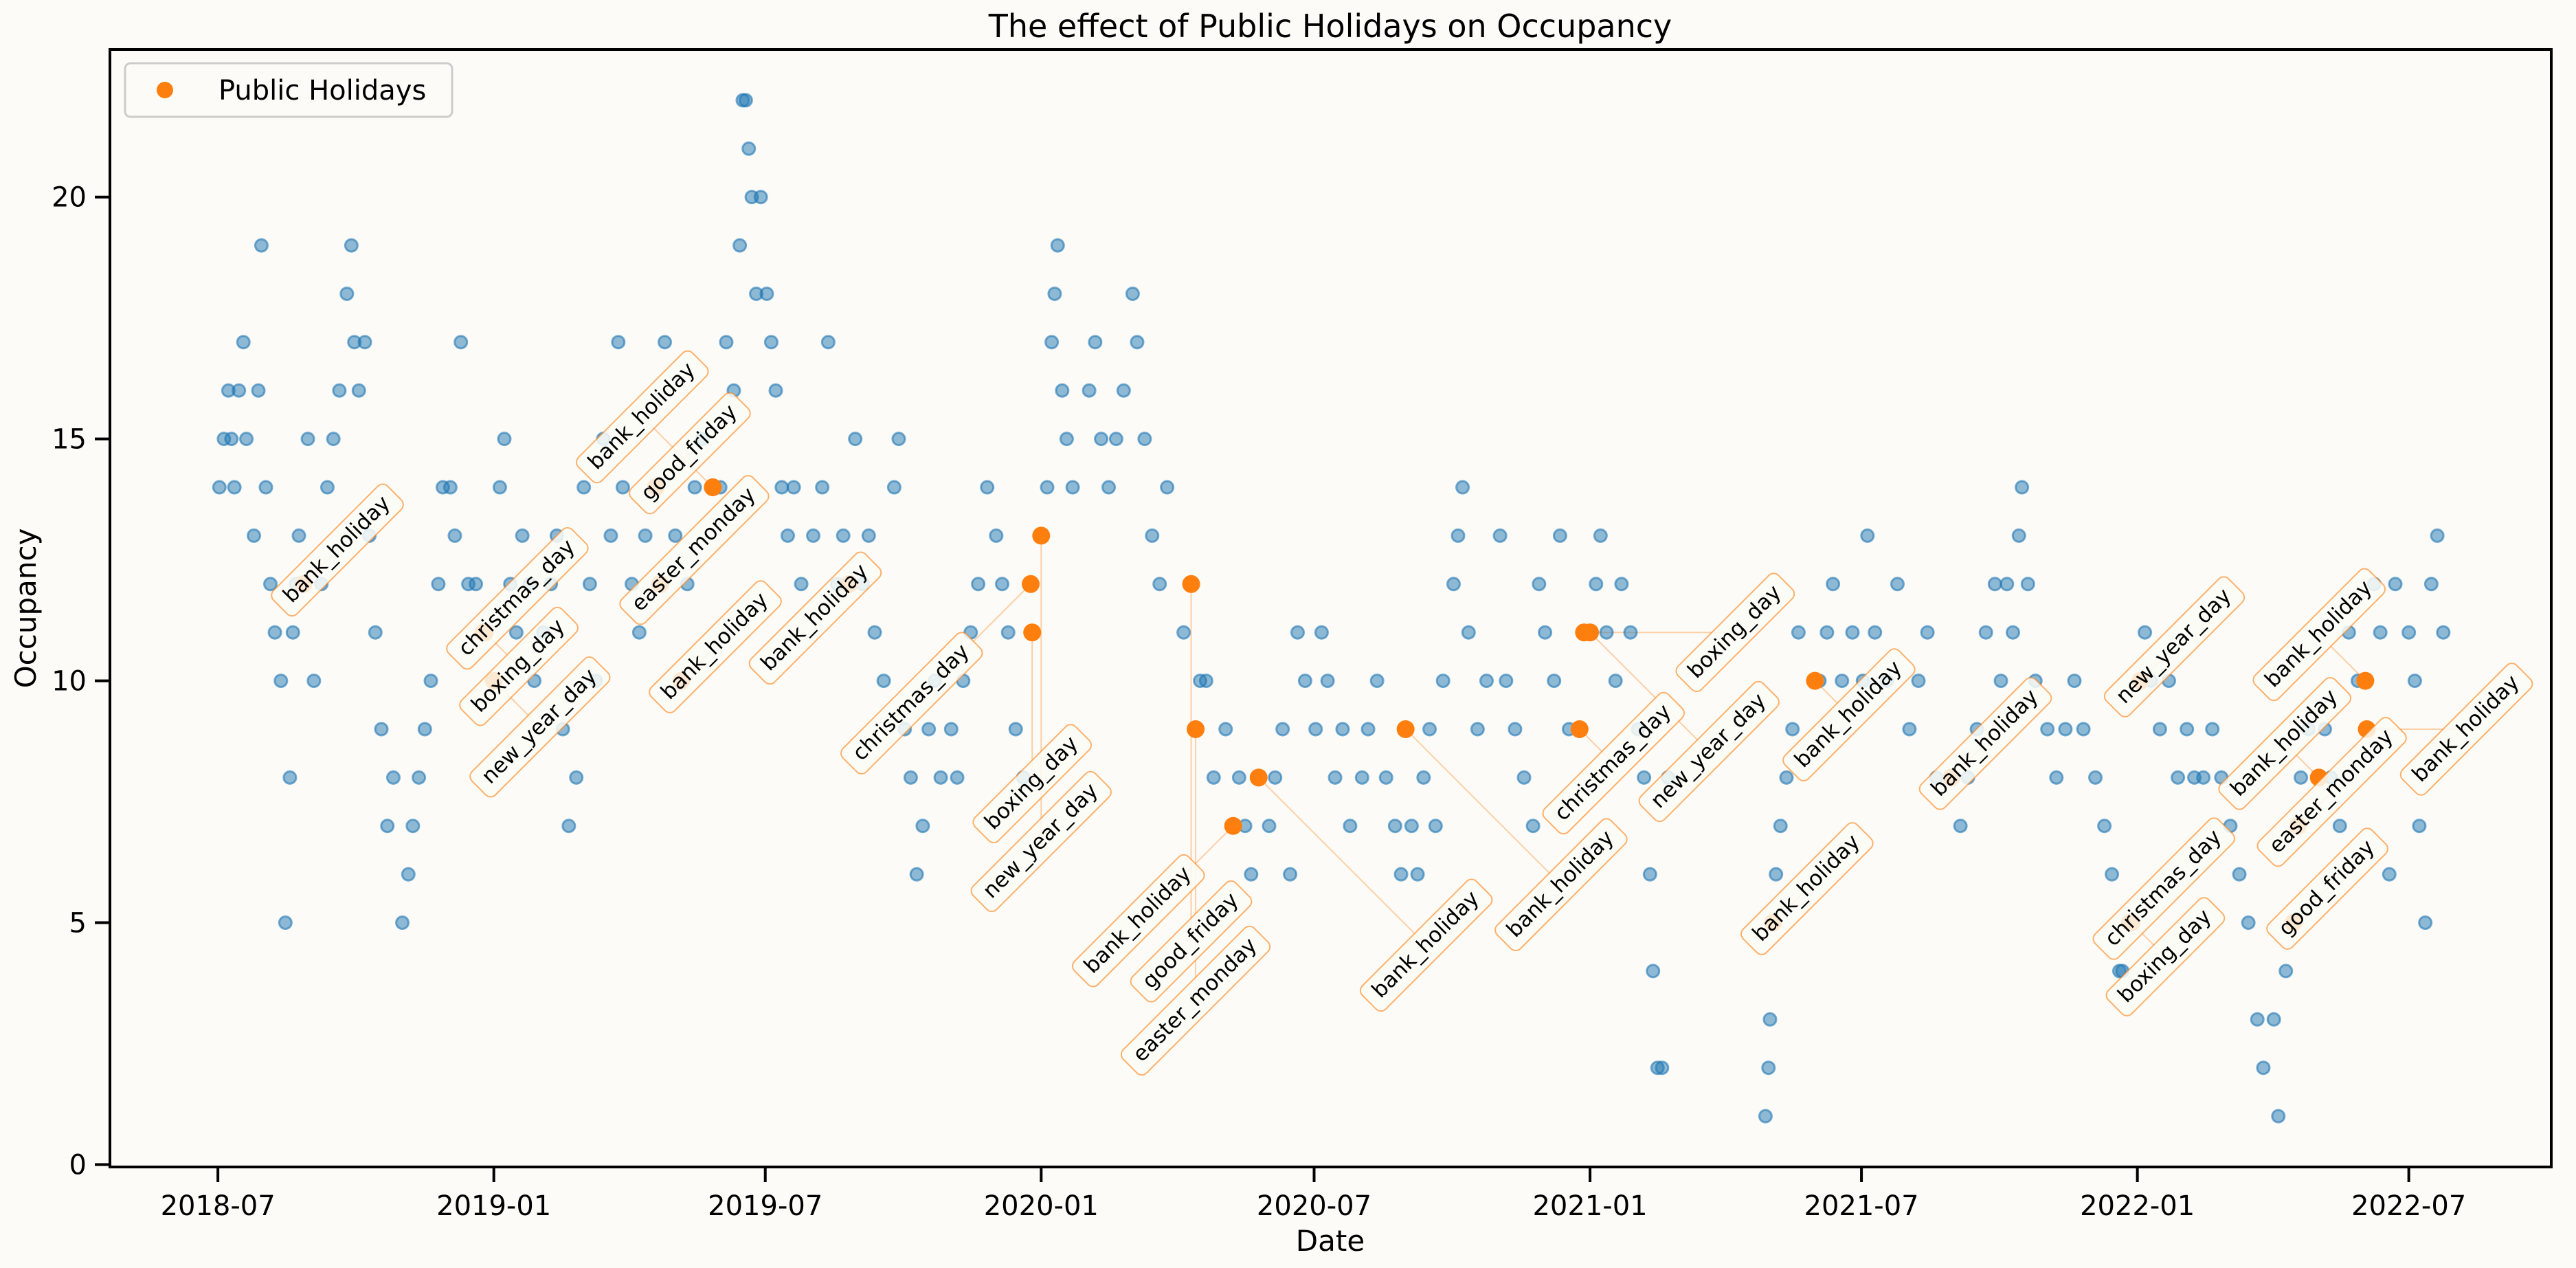  What do you see at coordinates (78, 923) in the screenshot?
I see `y-tick-label: 5` at bounding box center [78, 923].